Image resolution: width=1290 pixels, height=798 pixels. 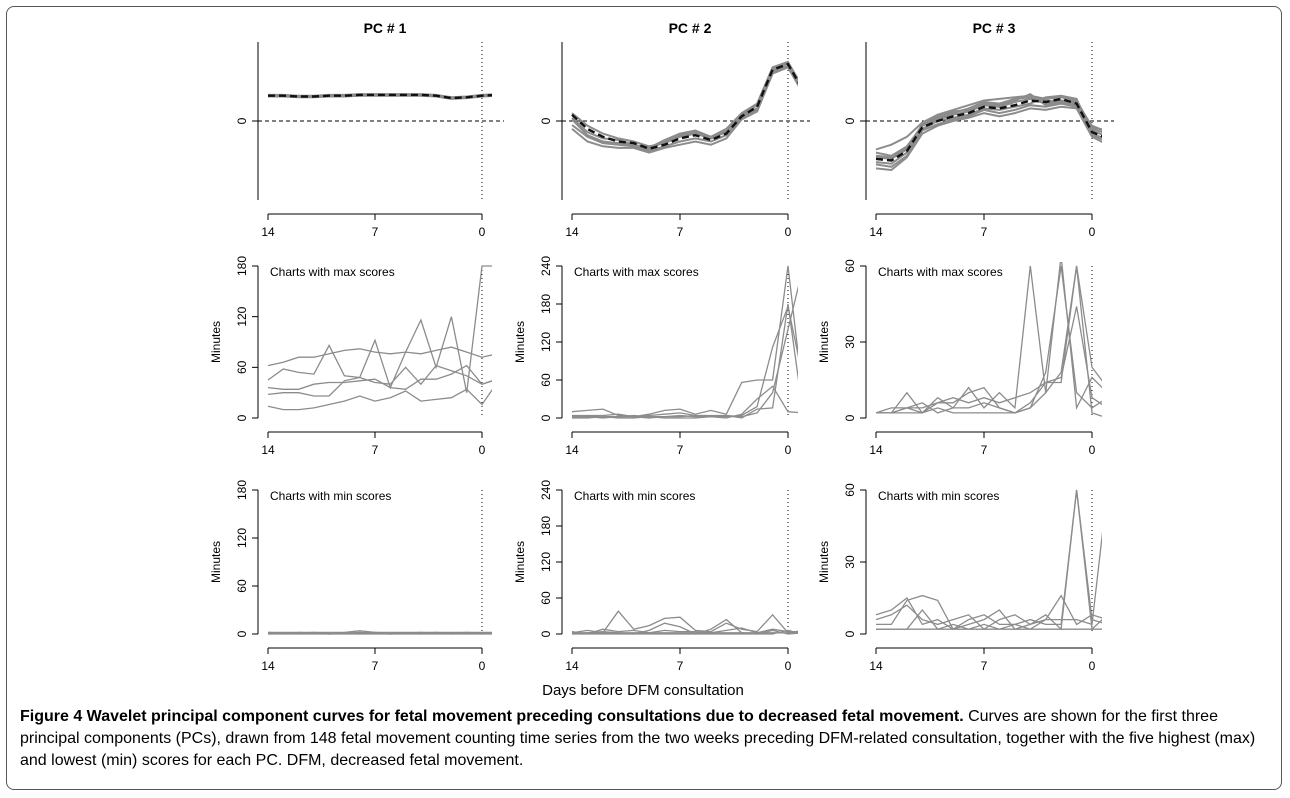 What do you see at coordinates (369, 129) in the screenshot?
I see `pc1-curve-panel: PC # 1 14 7 0 0` at bounding box center [369, 129].